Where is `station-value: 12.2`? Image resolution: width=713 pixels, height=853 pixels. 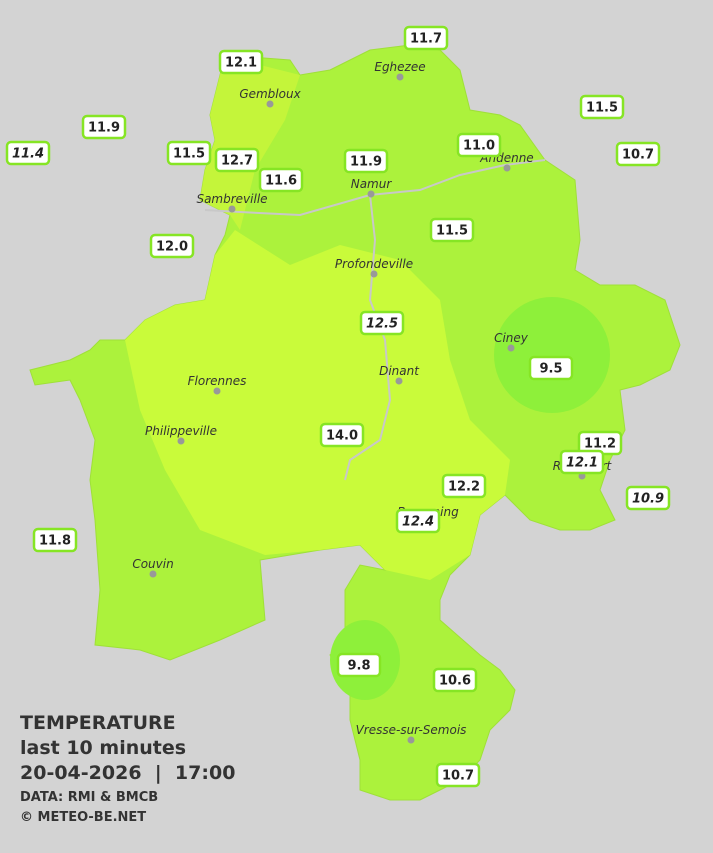 station-value: 12.2 is located at coordinates (464, 487).